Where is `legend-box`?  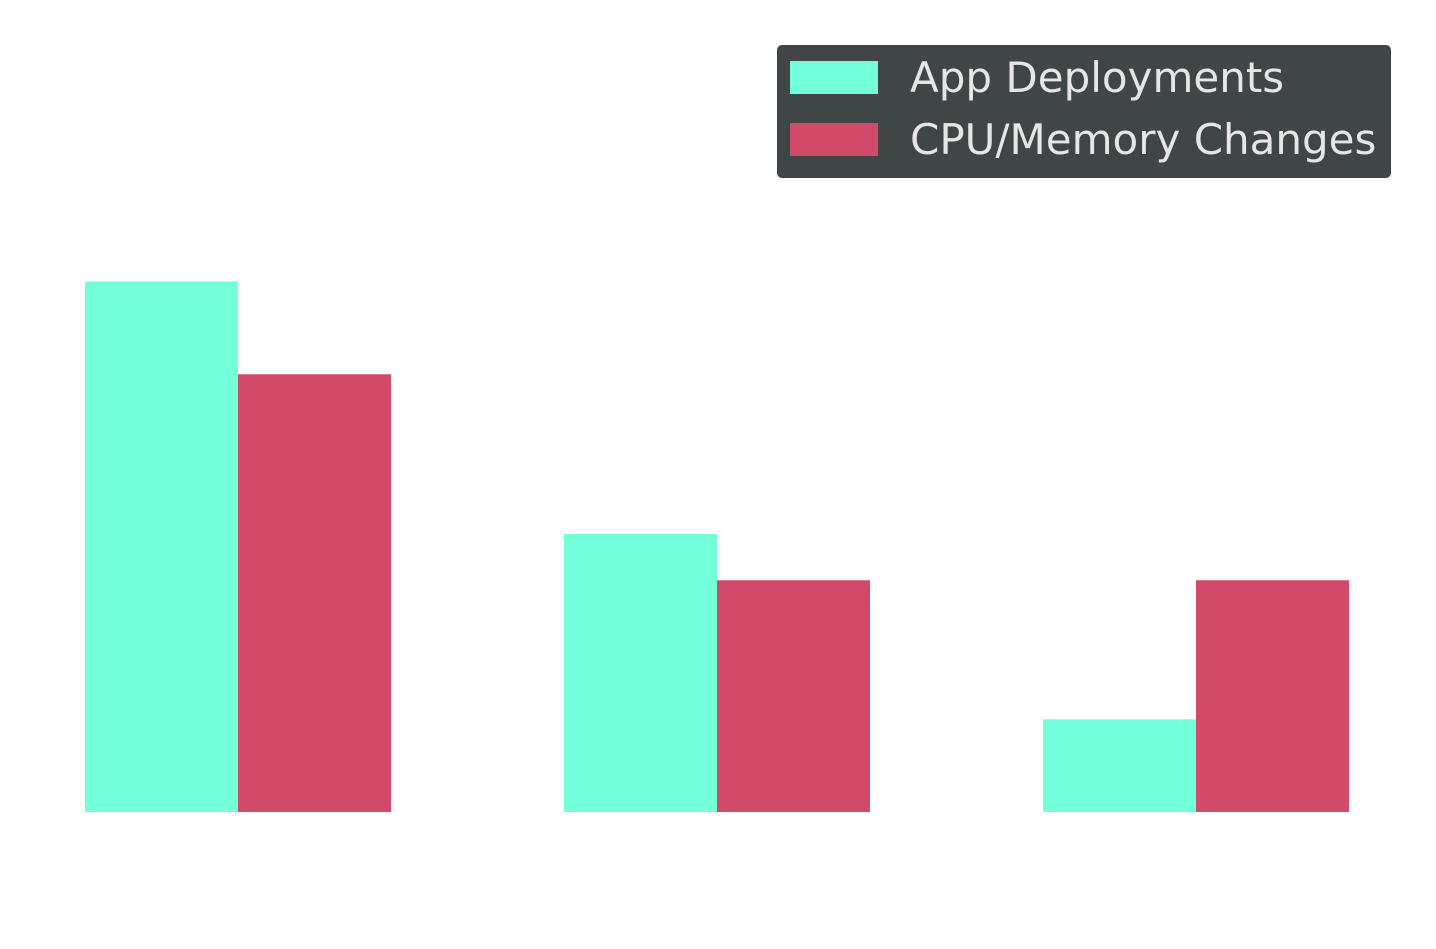
legend-box is located at coordinates (1084, 111).